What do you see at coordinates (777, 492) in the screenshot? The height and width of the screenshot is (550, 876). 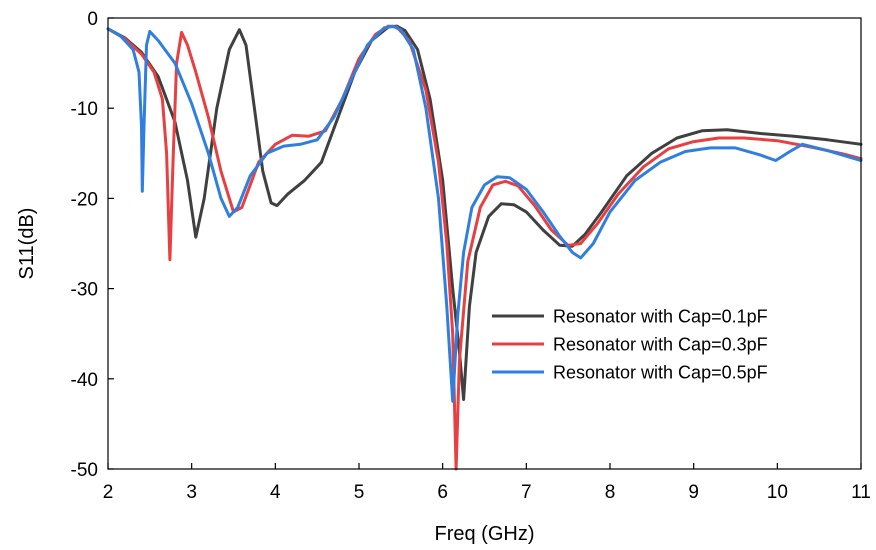 I see `x-tick-label: 10` at bounding box center [777, 492].